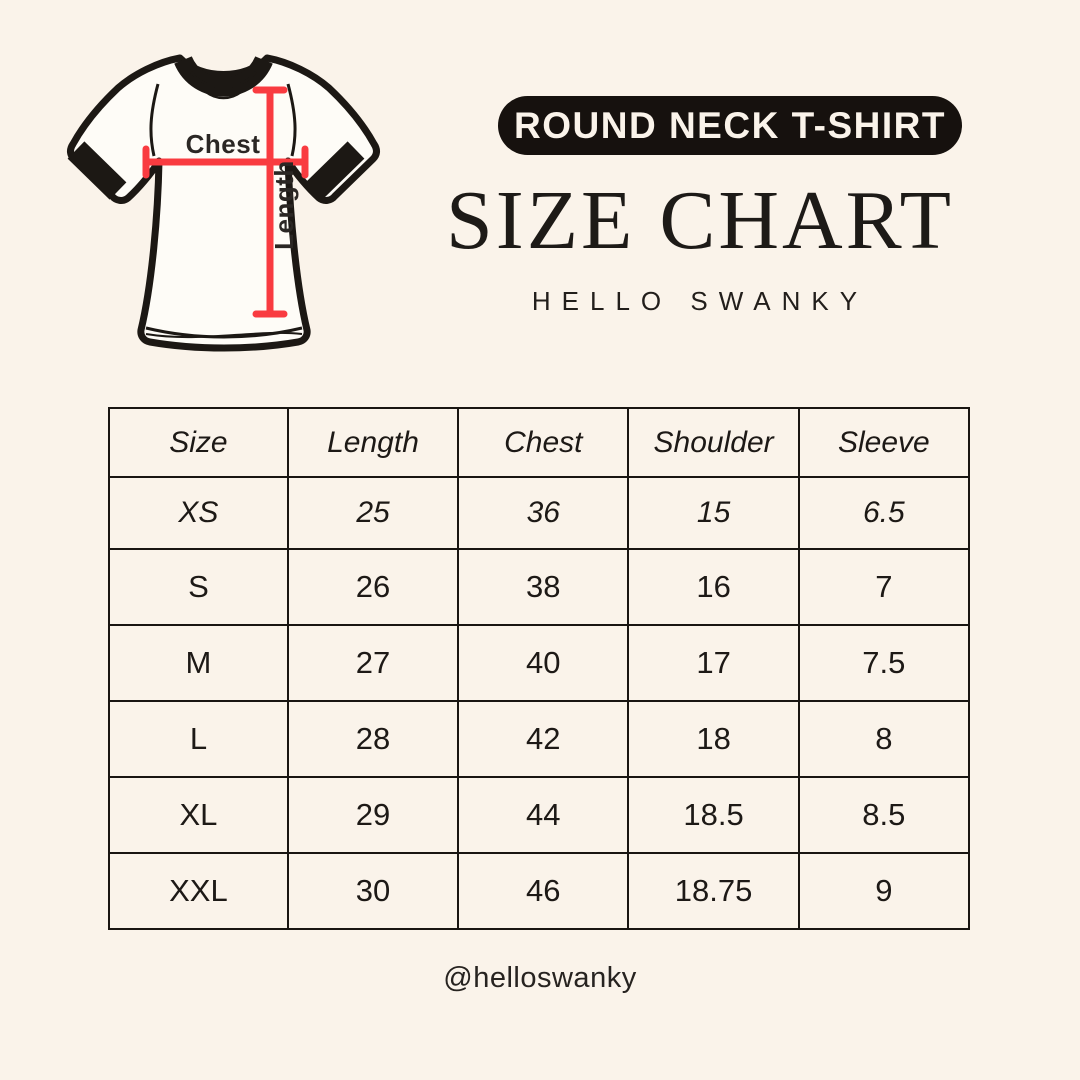 This screenshot has width=1080, height=1080. I want to click on header-cell-length: Length, so click(373, 442).